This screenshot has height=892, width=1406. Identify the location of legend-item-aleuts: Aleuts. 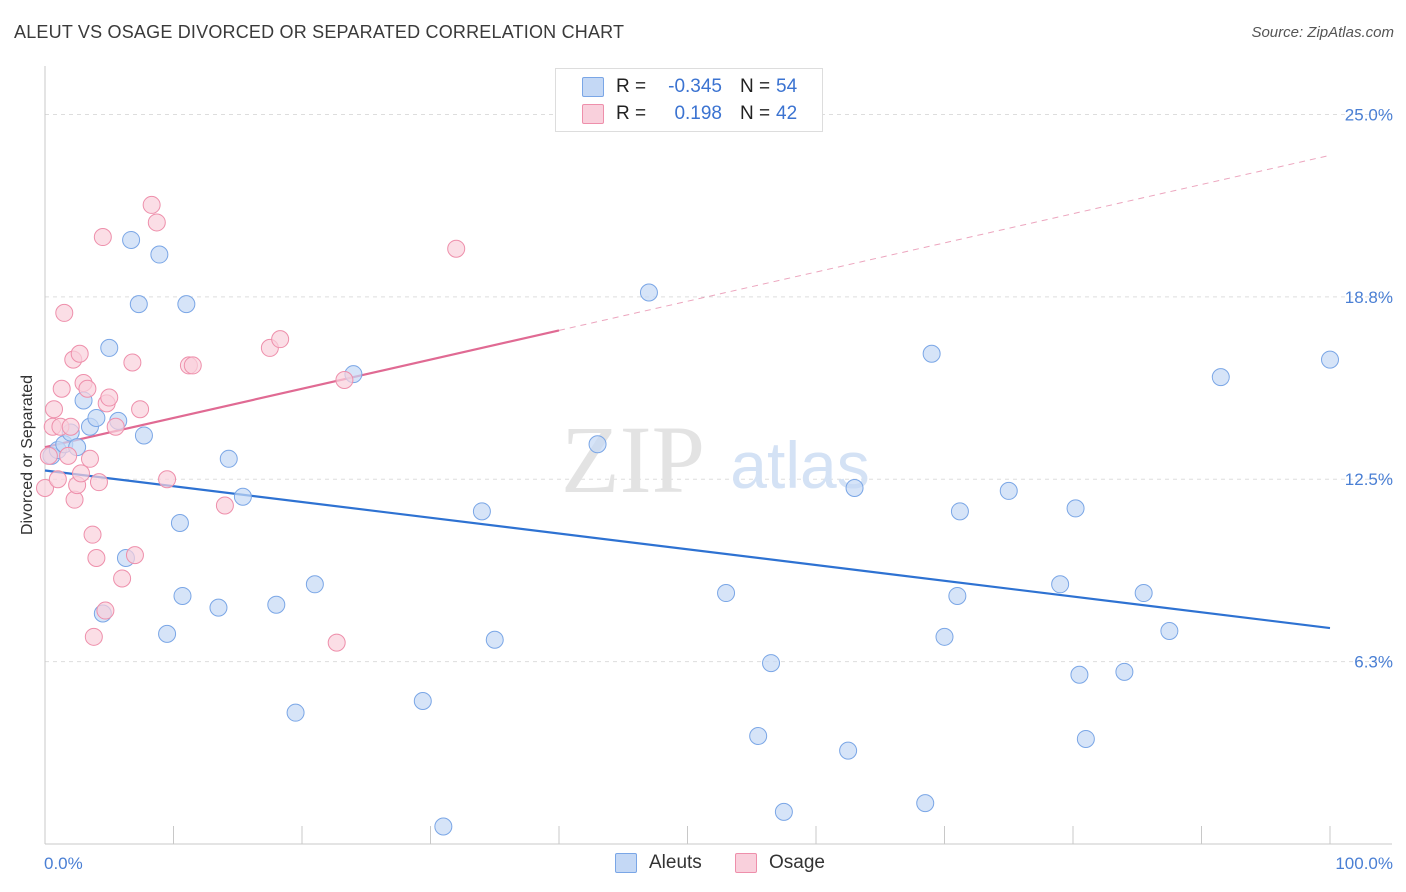
(658, 863).